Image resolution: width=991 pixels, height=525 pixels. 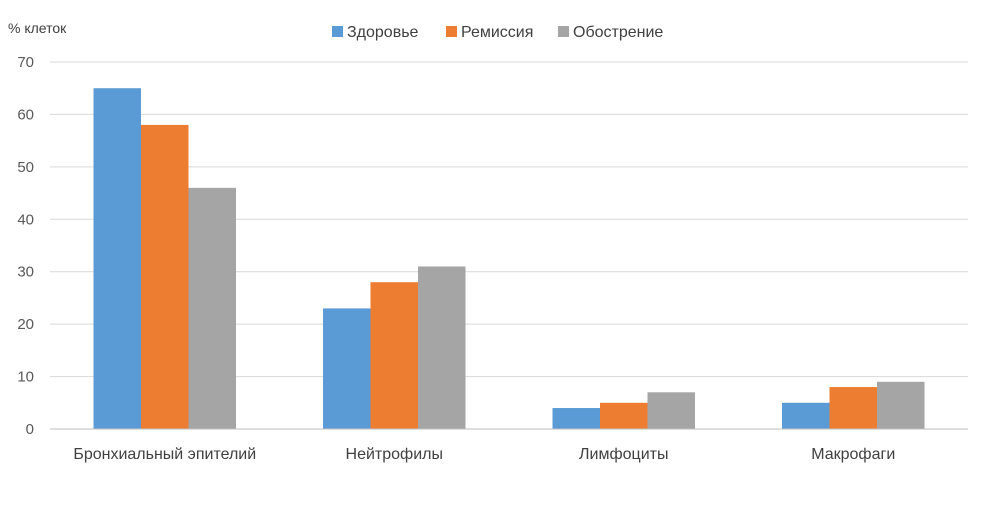 I want to click on legend-label: Здоровье, so click(x=383, y=32).